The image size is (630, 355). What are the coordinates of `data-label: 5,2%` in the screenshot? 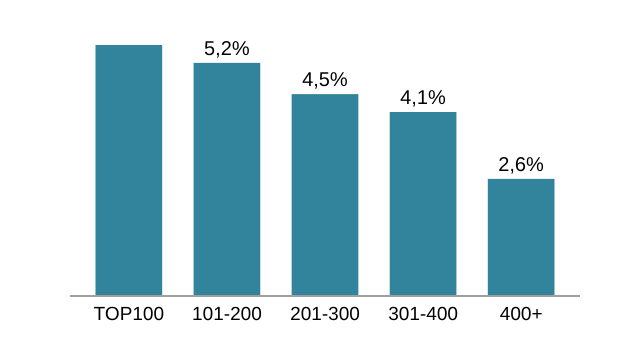 It's located at (227, 49).